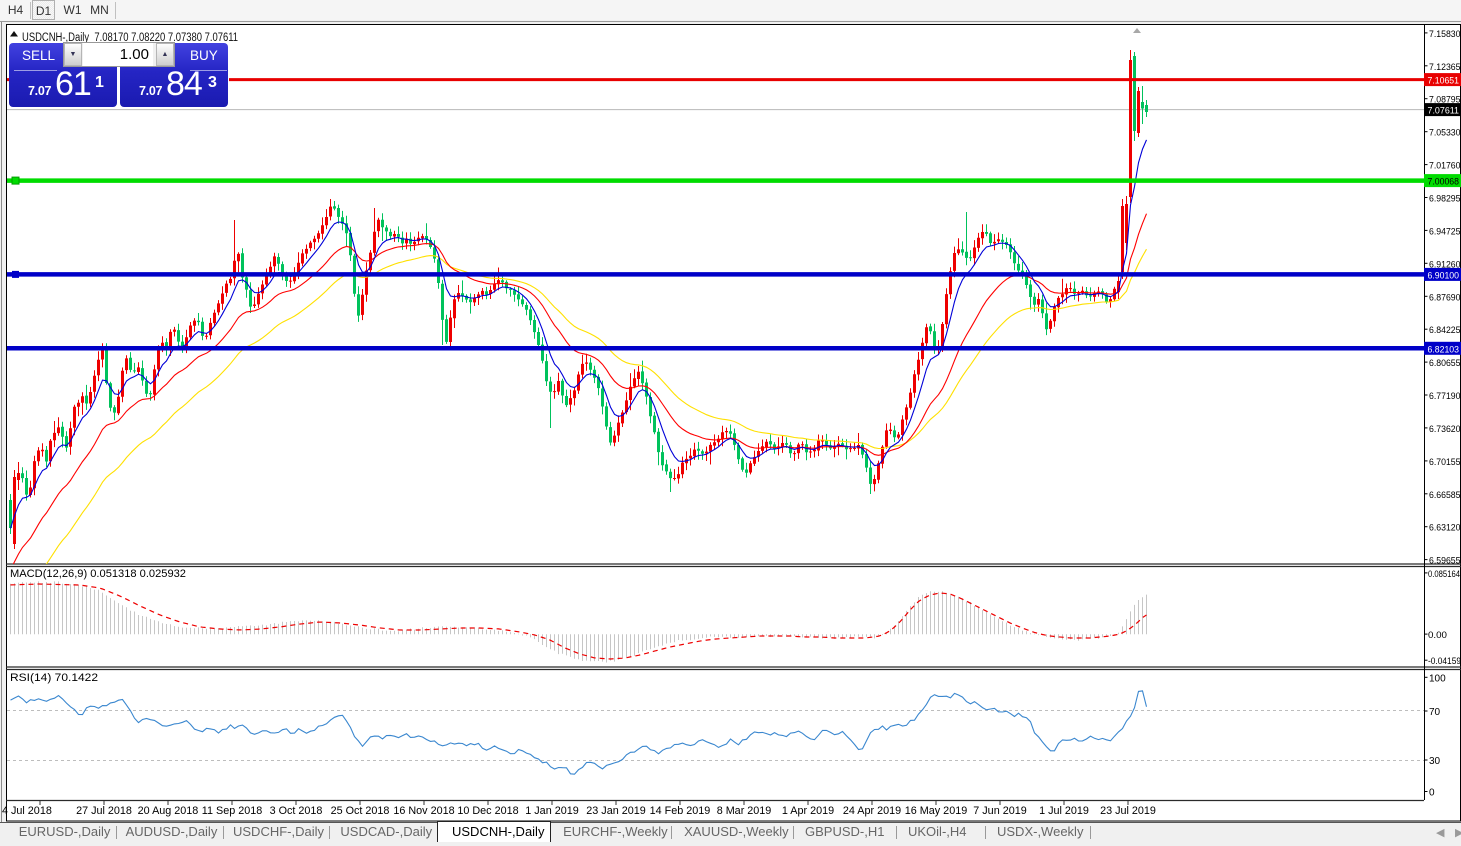 The width and height of the screenshot is (1461, 846). Describe the element at coordinates (1445, 528) in the screenshot. I see `svg-text: 6.63120` at that location.